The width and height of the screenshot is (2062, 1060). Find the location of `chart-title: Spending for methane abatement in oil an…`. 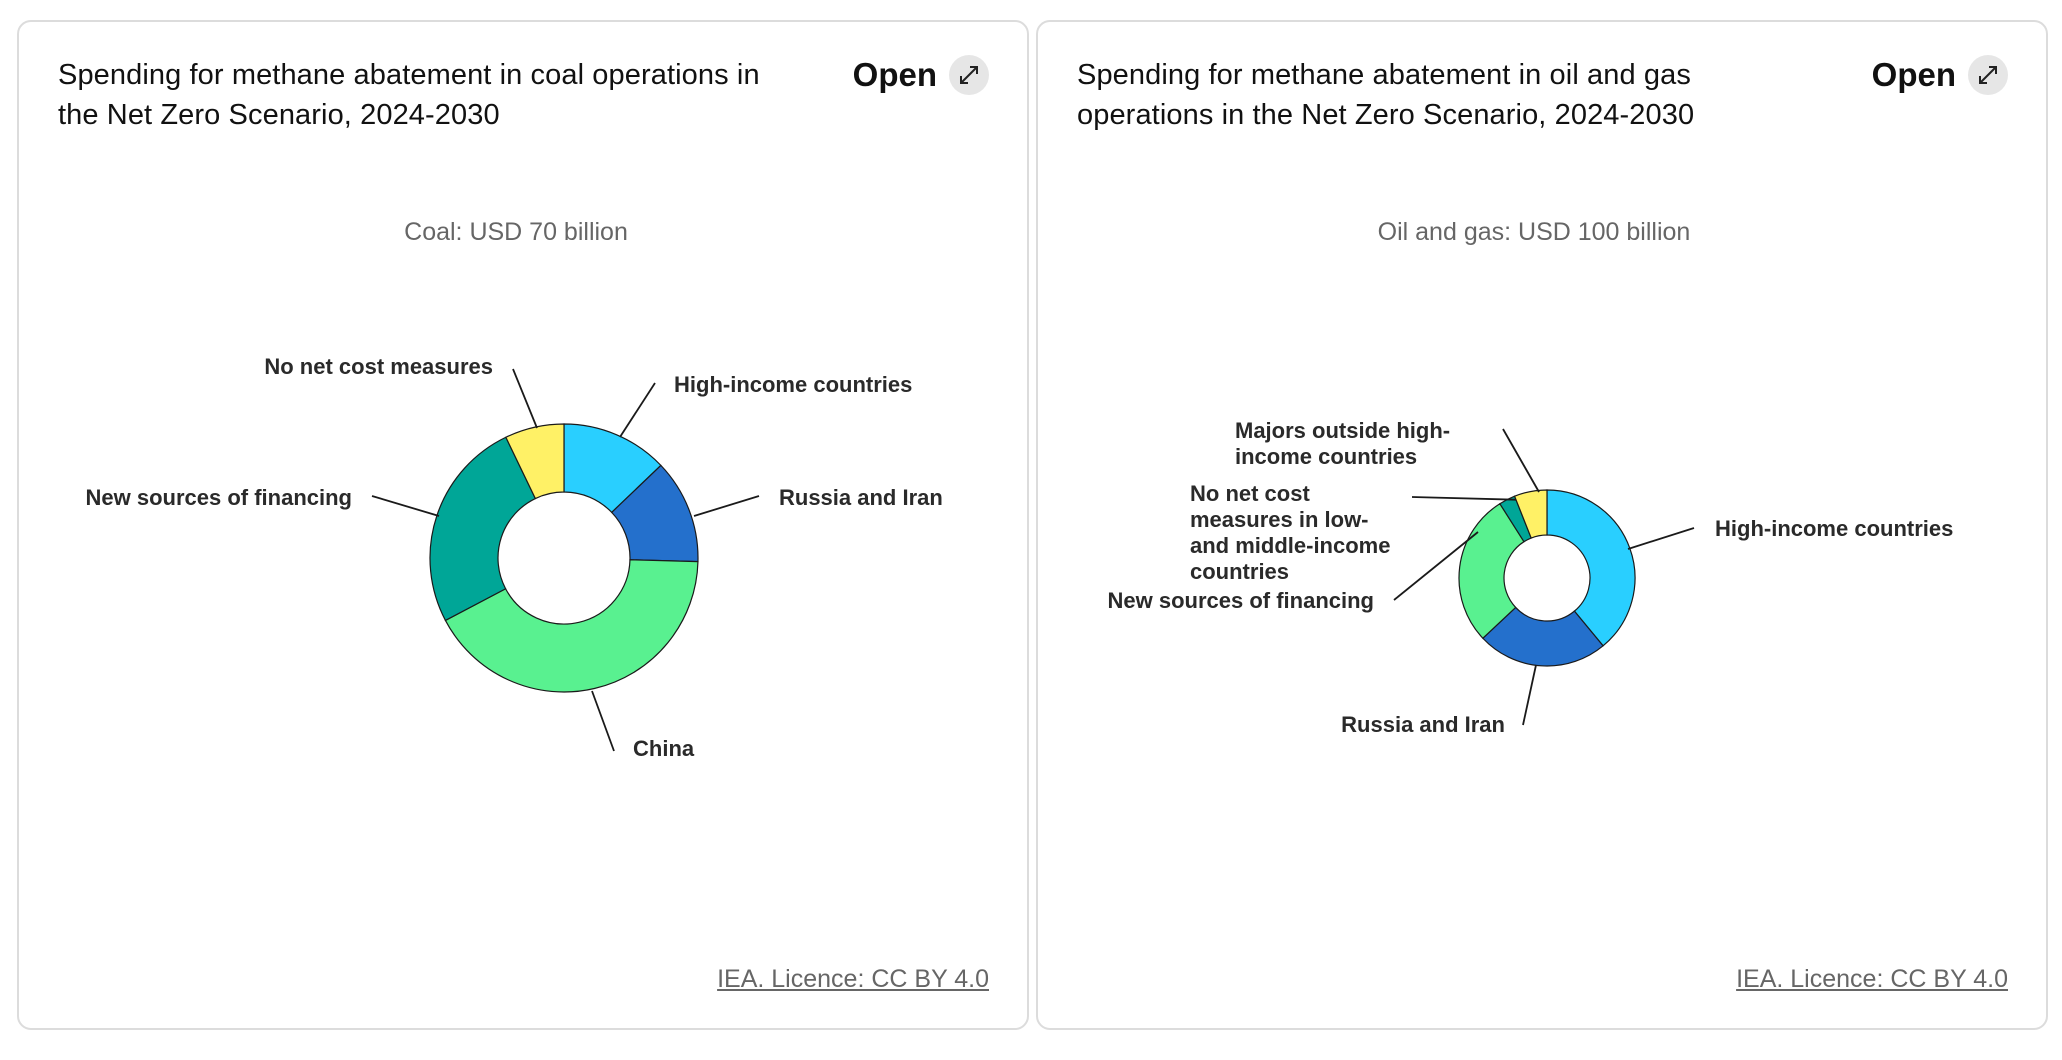

chart-title: Spending for methane abatement in oil an… is located at coordinates (1386, 95).